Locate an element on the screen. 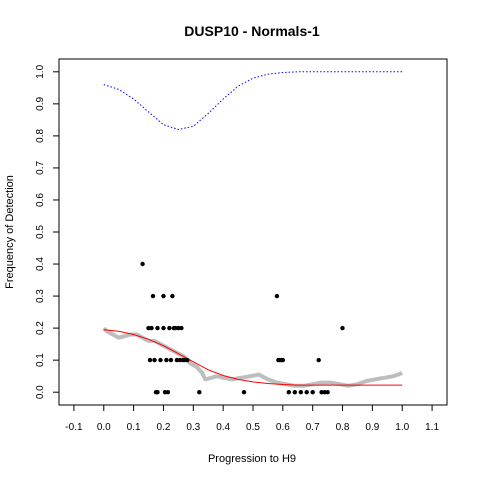 The image size is (480, 480). y-tick-label: 0.6 is located at coordinates (40, 200).